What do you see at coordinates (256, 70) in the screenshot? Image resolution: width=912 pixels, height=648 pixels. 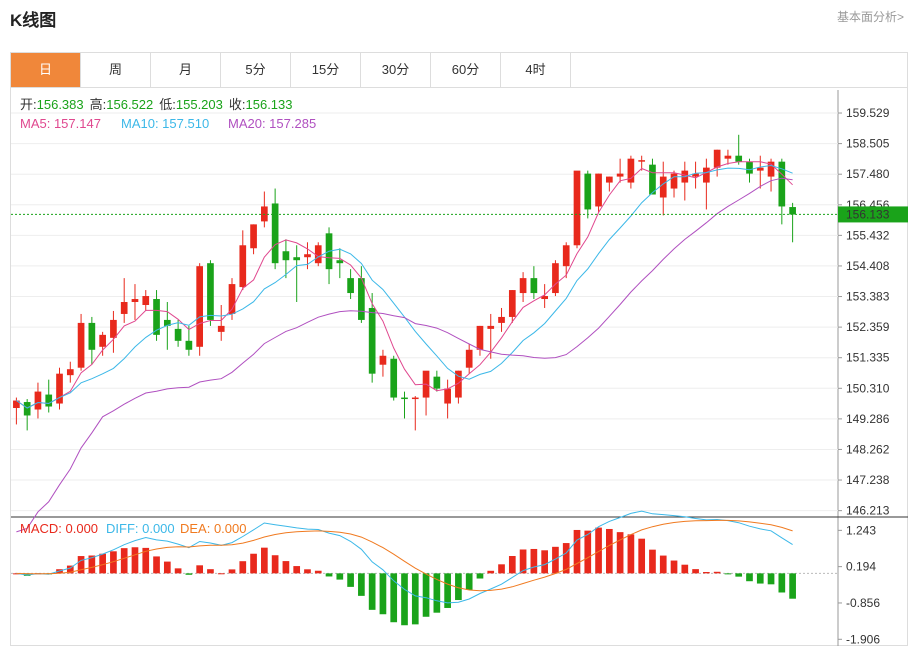 I see `tab-3: 5分` at bounding box center [256, 70].